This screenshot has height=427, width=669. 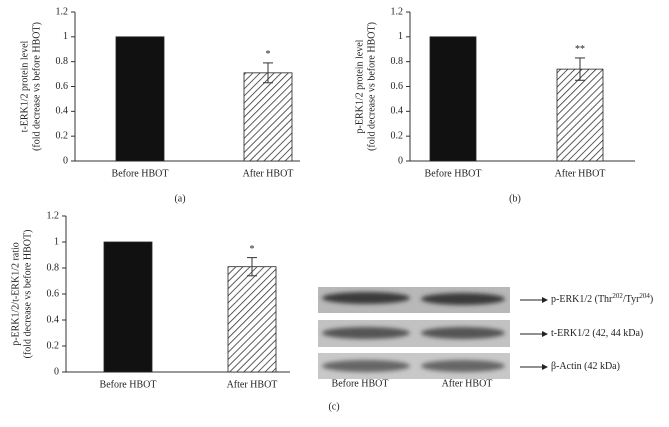 What do you see at coordinates (15, 294) in the screenshot?
I see `y-axis-label: p-ERK1/2/t-ERK1/2 ratio` at bounding box center [15, 294].